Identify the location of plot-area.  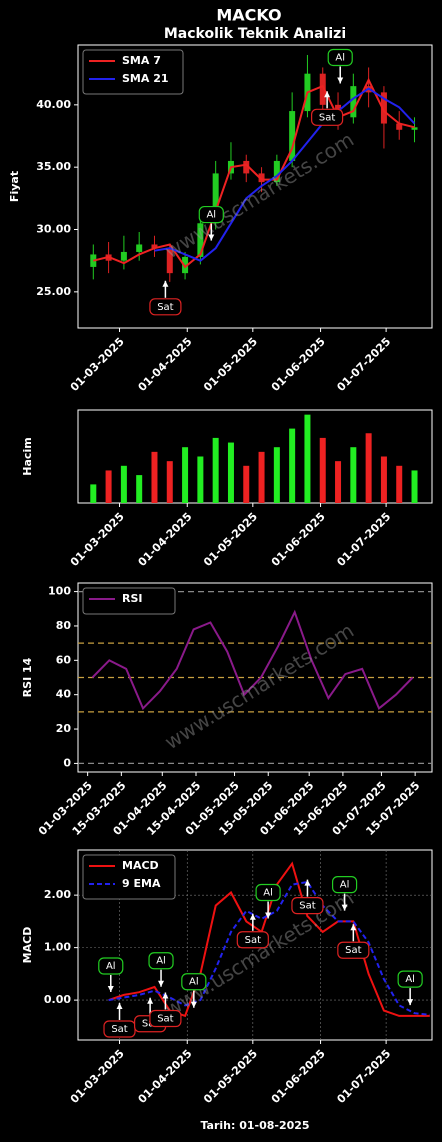
(255, 456).